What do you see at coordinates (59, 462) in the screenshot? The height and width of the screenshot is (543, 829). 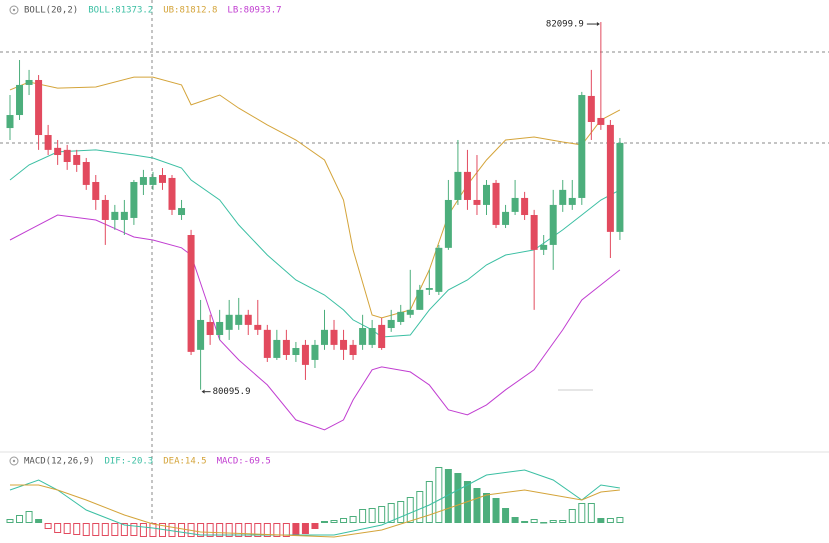 I see `indicator-name: MACD(12,26,9)` at bounding box center [59, 462].